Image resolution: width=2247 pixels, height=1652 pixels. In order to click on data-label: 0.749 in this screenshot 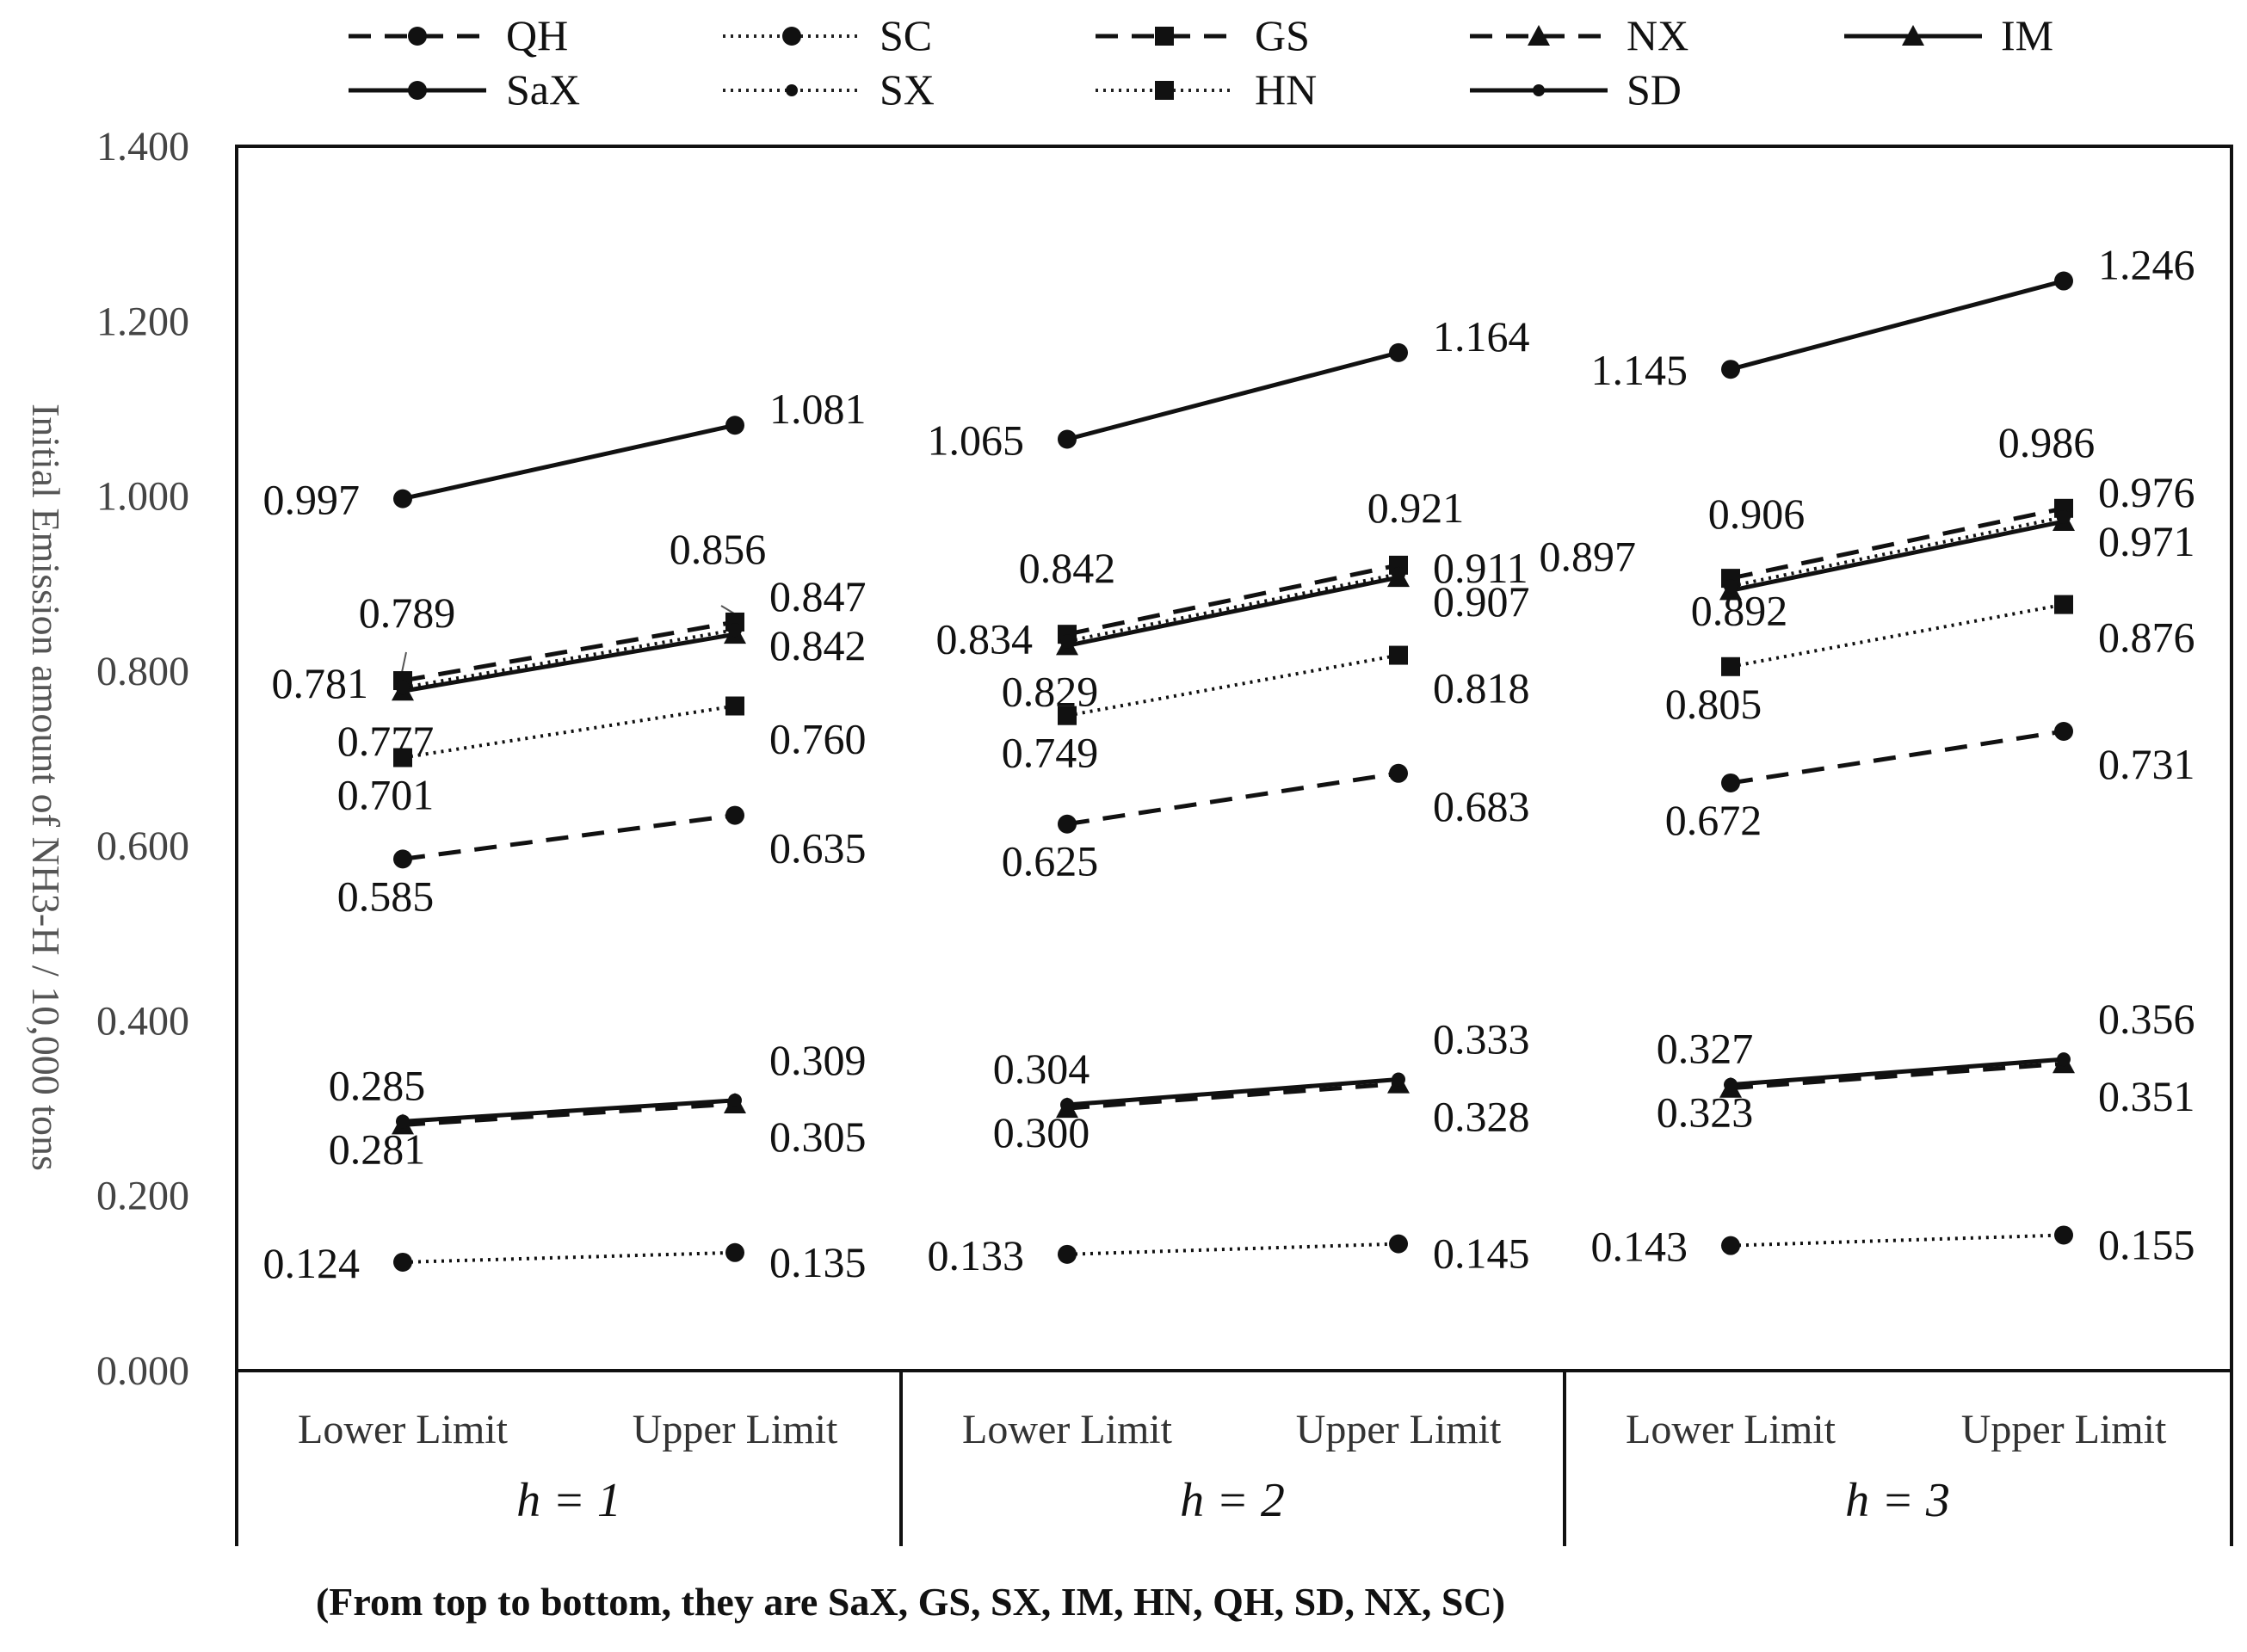, I will do `click(1050, 753)`.